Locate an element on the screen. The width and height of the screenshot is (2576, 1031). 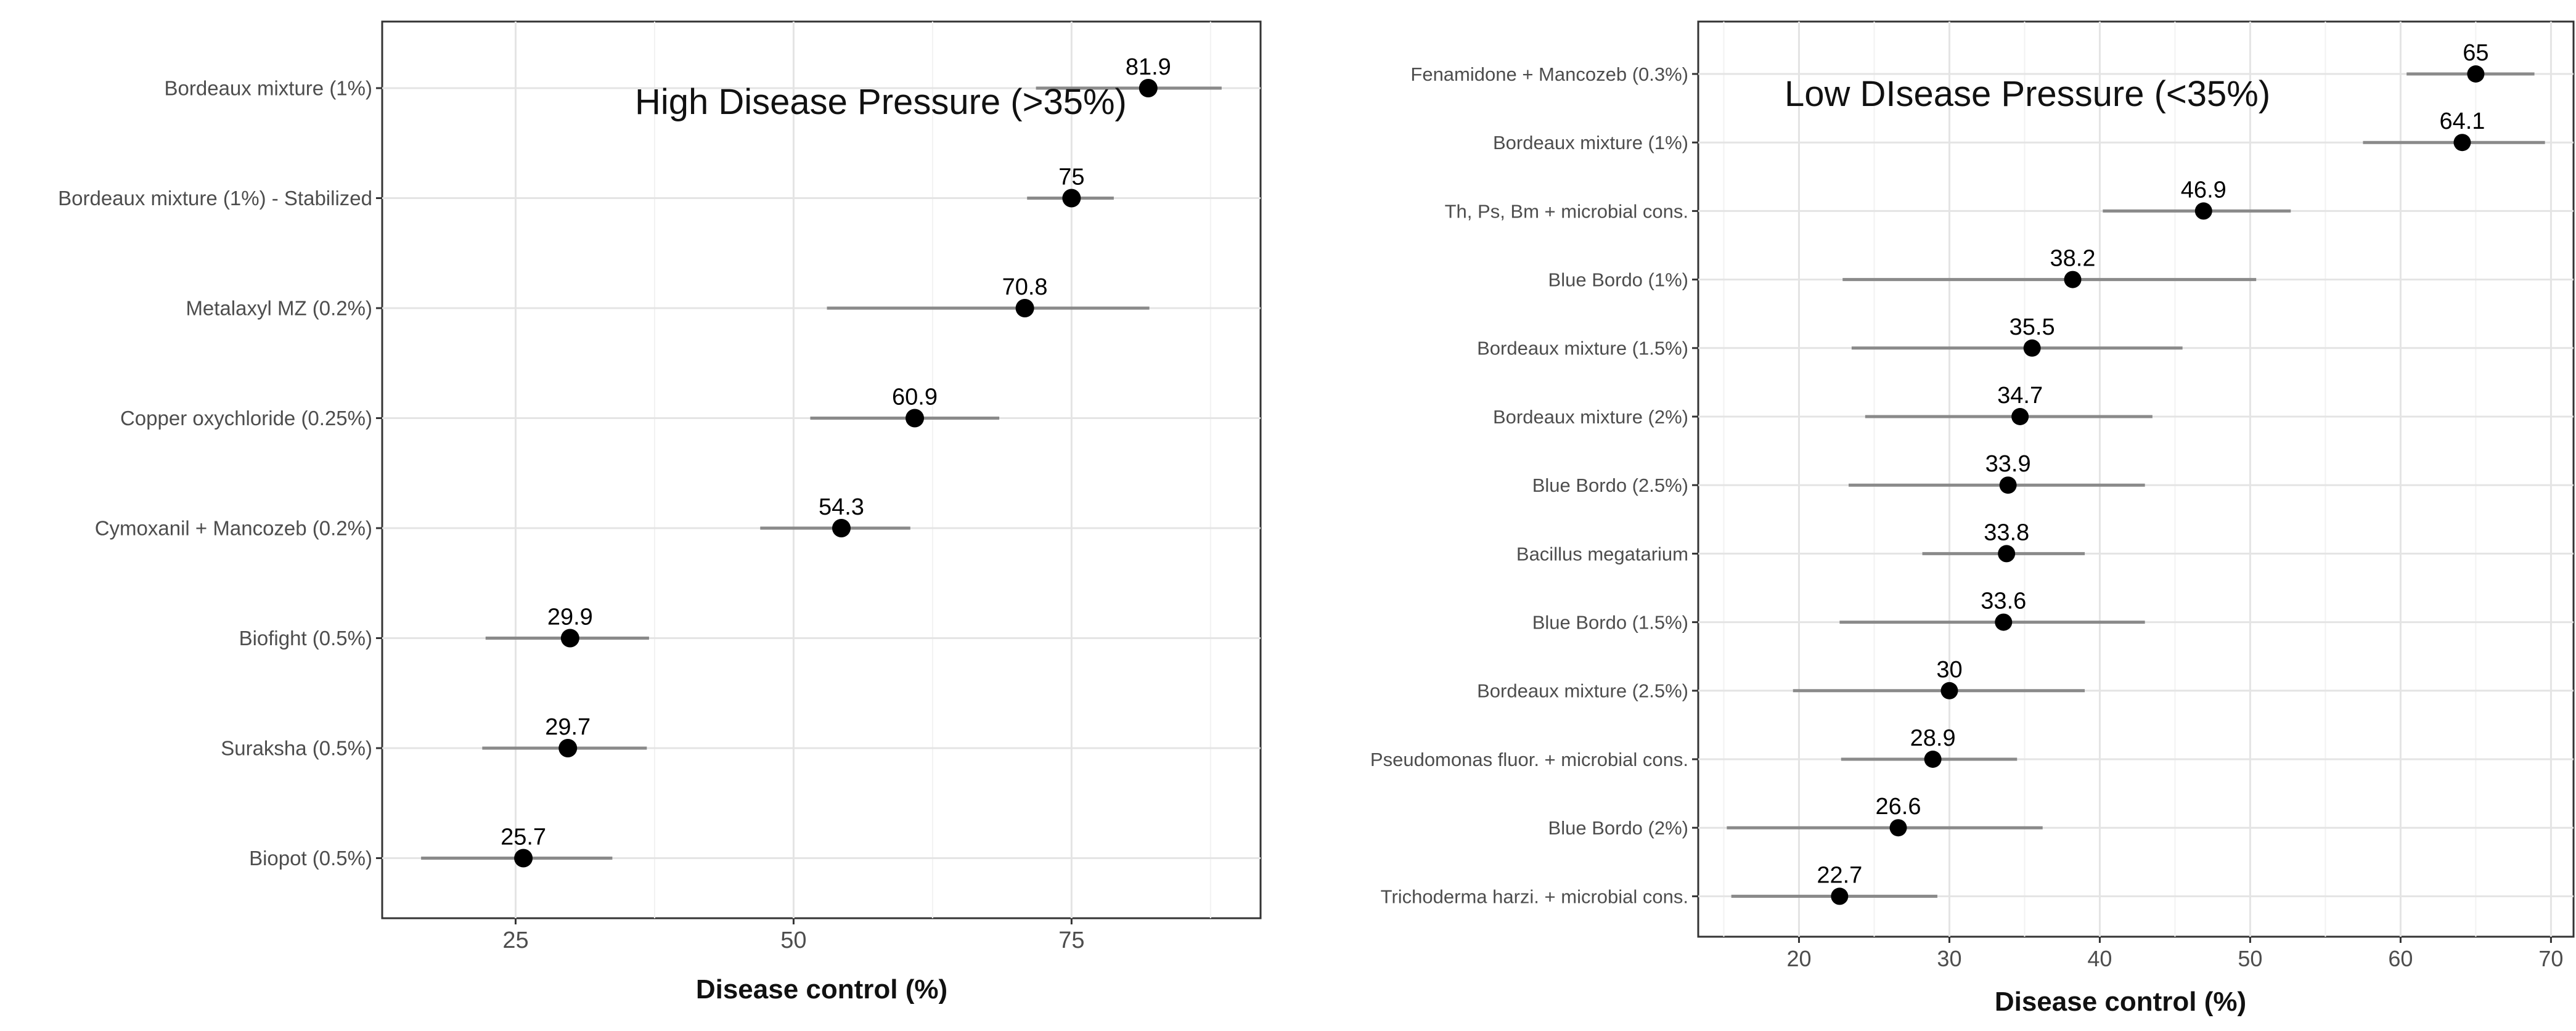
value-label: 33.6 is located at coordinates (2003, 601).